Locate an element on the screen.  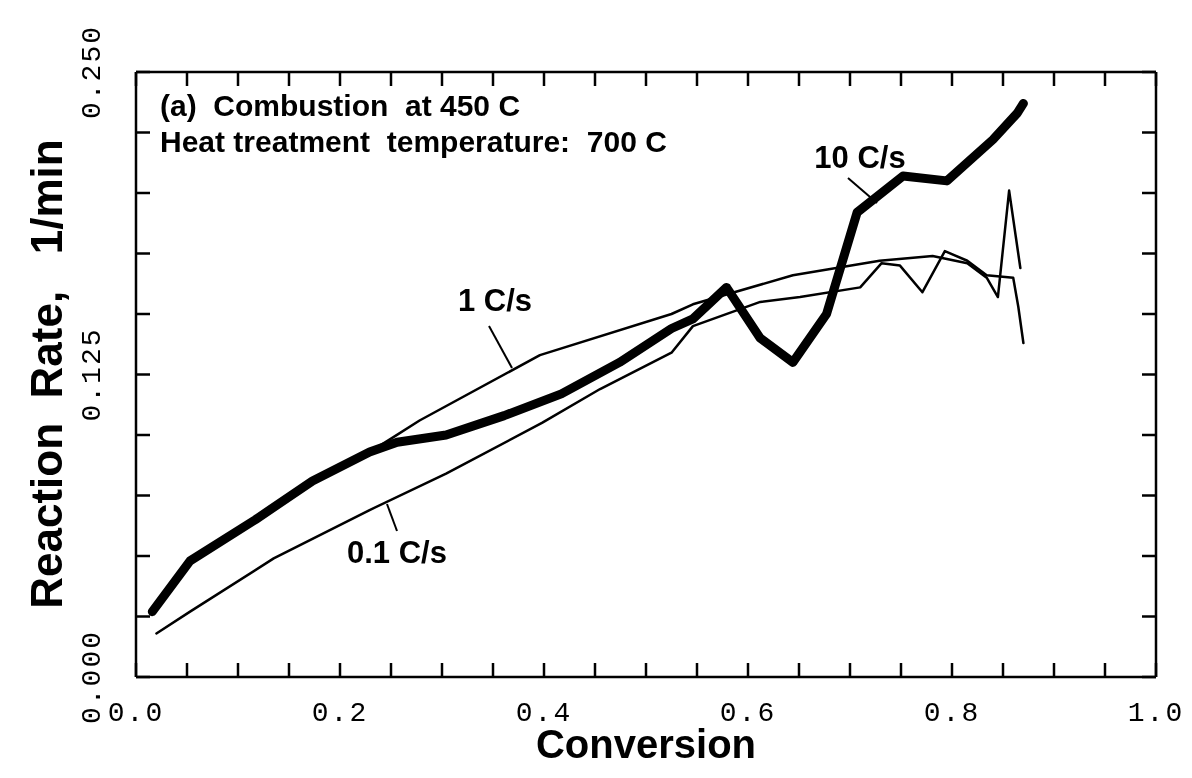
x-tick-label: 0.8 is located at coordinates (952, 713).